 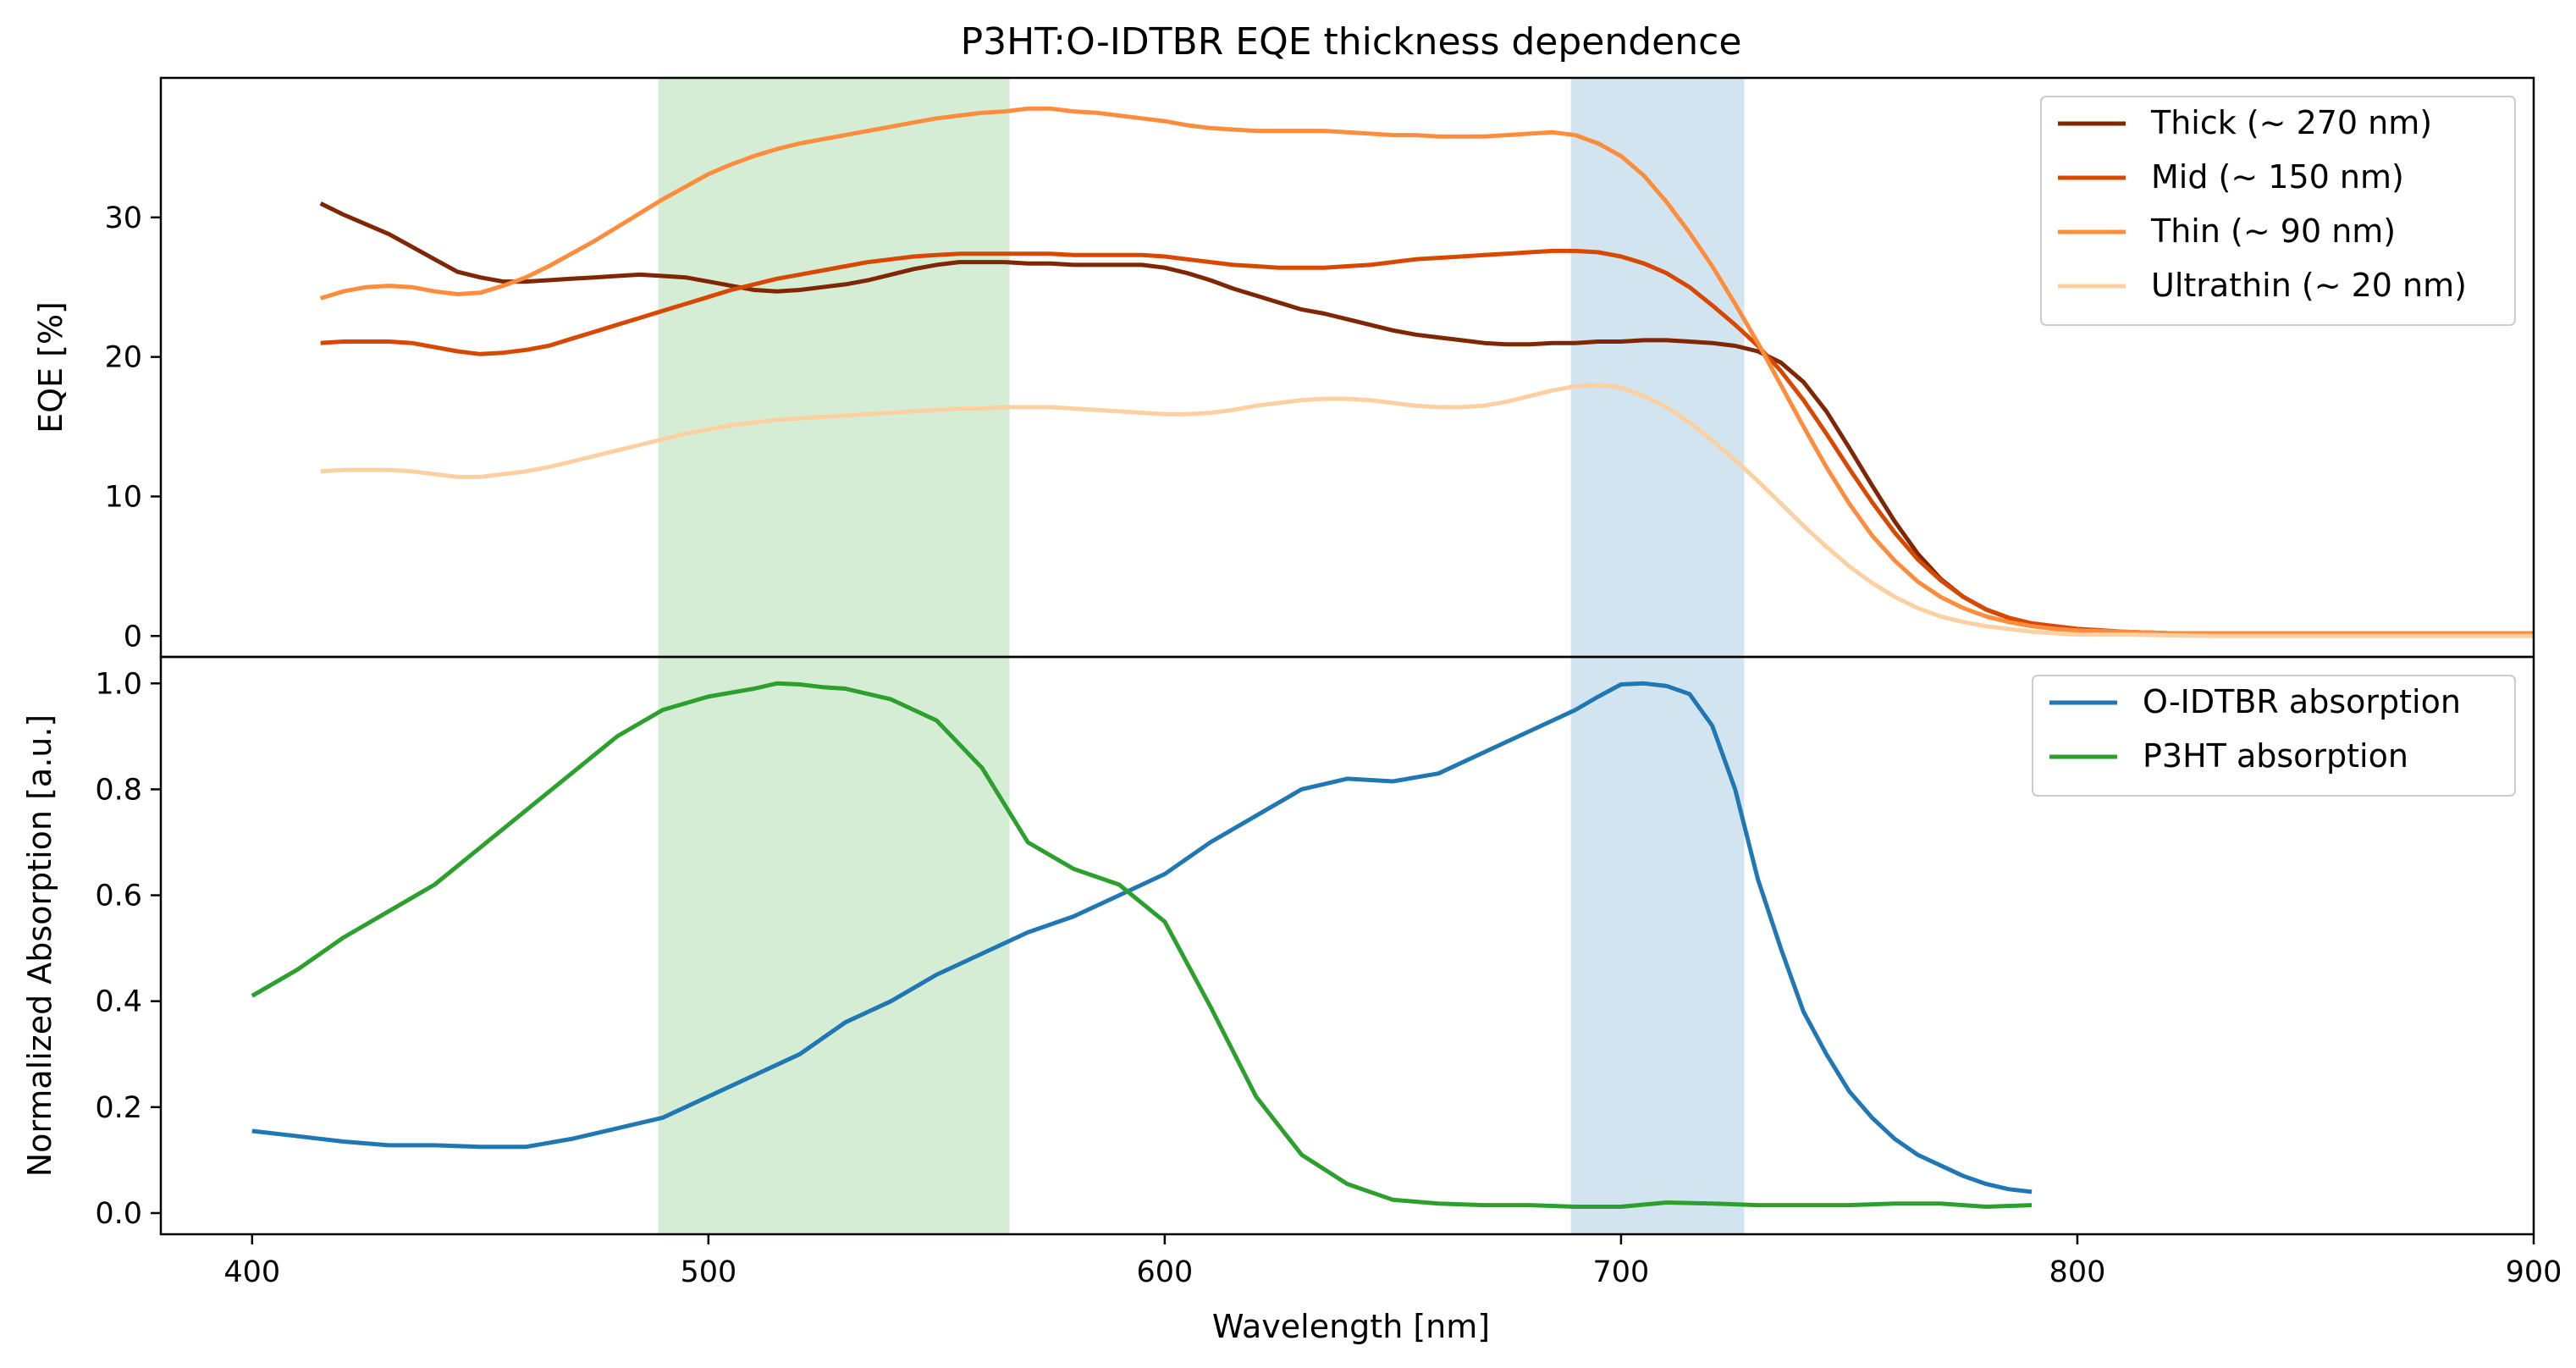 What do you see at coordinates (119, 897) in the screenshot?
I see `absorption-y-tick-label: 0.6` at bounding box center [119, 897].